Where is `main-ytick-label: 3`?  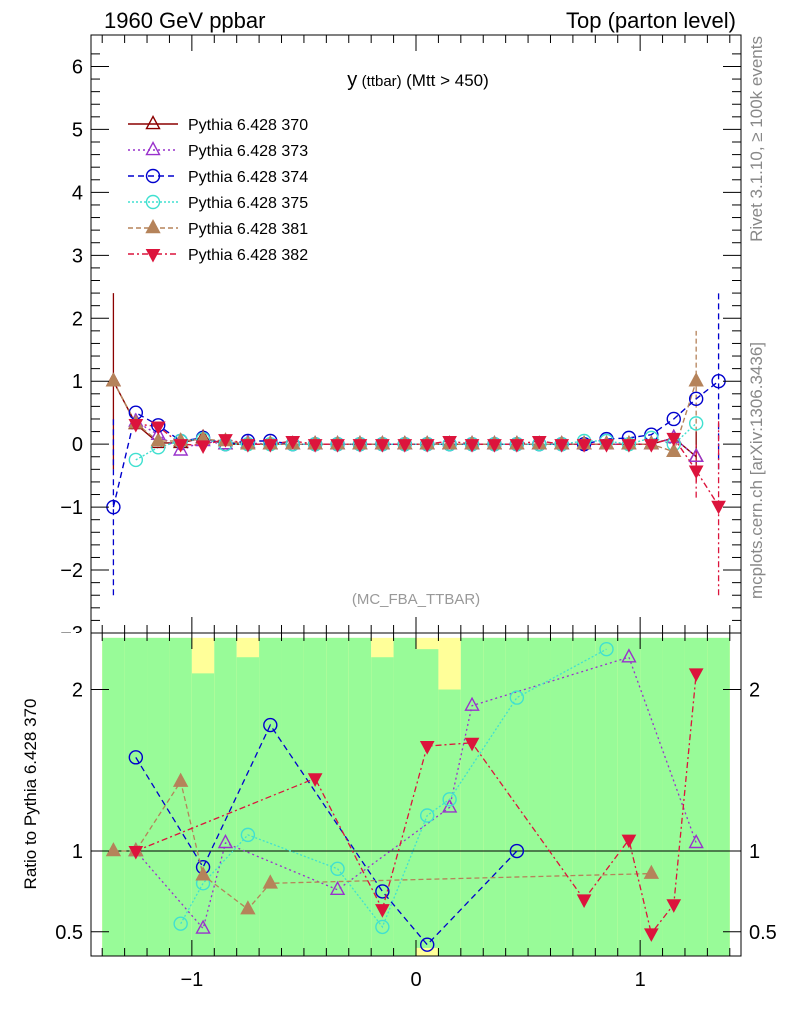
main-ytick-label: 3 is located at coordinates (77, 256).